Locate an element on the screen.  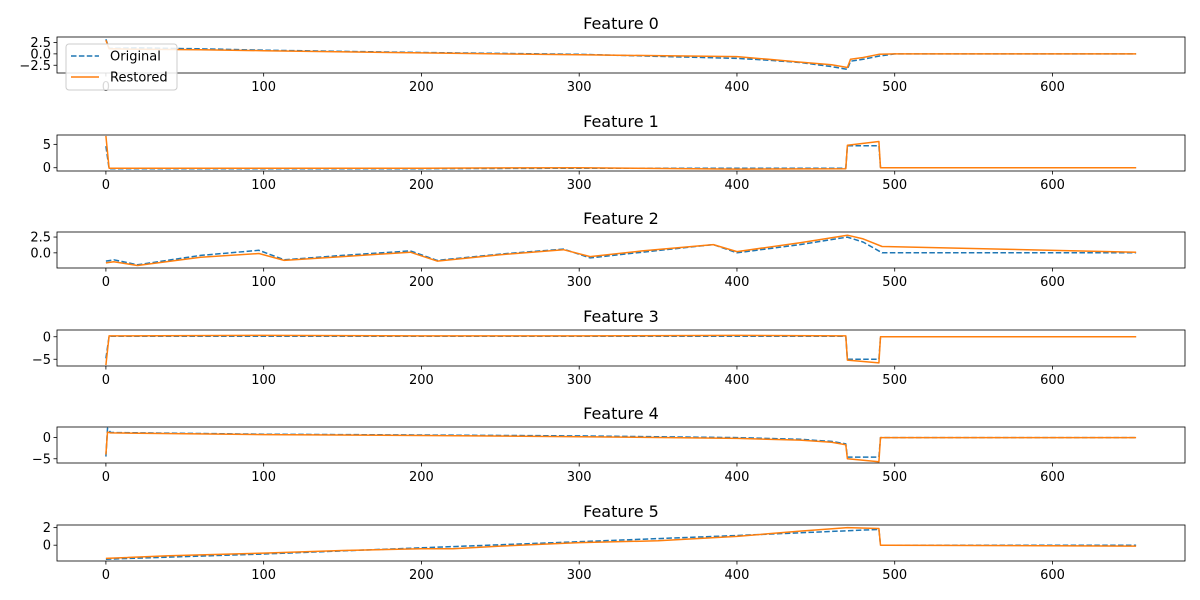
subplot-title: Feature 0 is located at coordinates (621, 23).